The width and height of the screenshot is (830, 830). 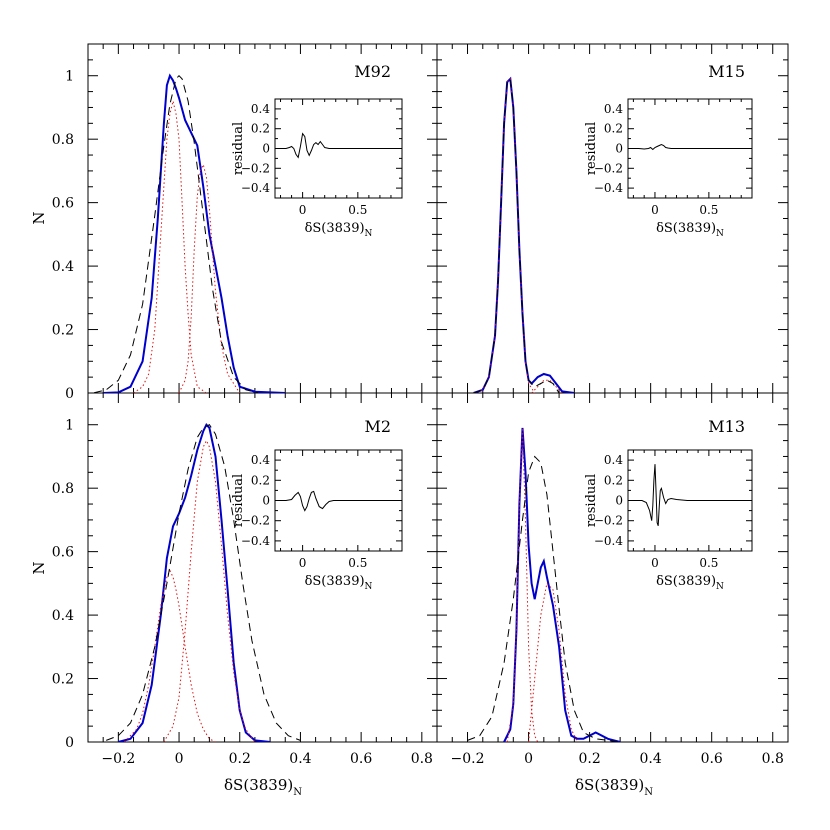 I want to click on series-kde-m92, so click(x=194, y=233).